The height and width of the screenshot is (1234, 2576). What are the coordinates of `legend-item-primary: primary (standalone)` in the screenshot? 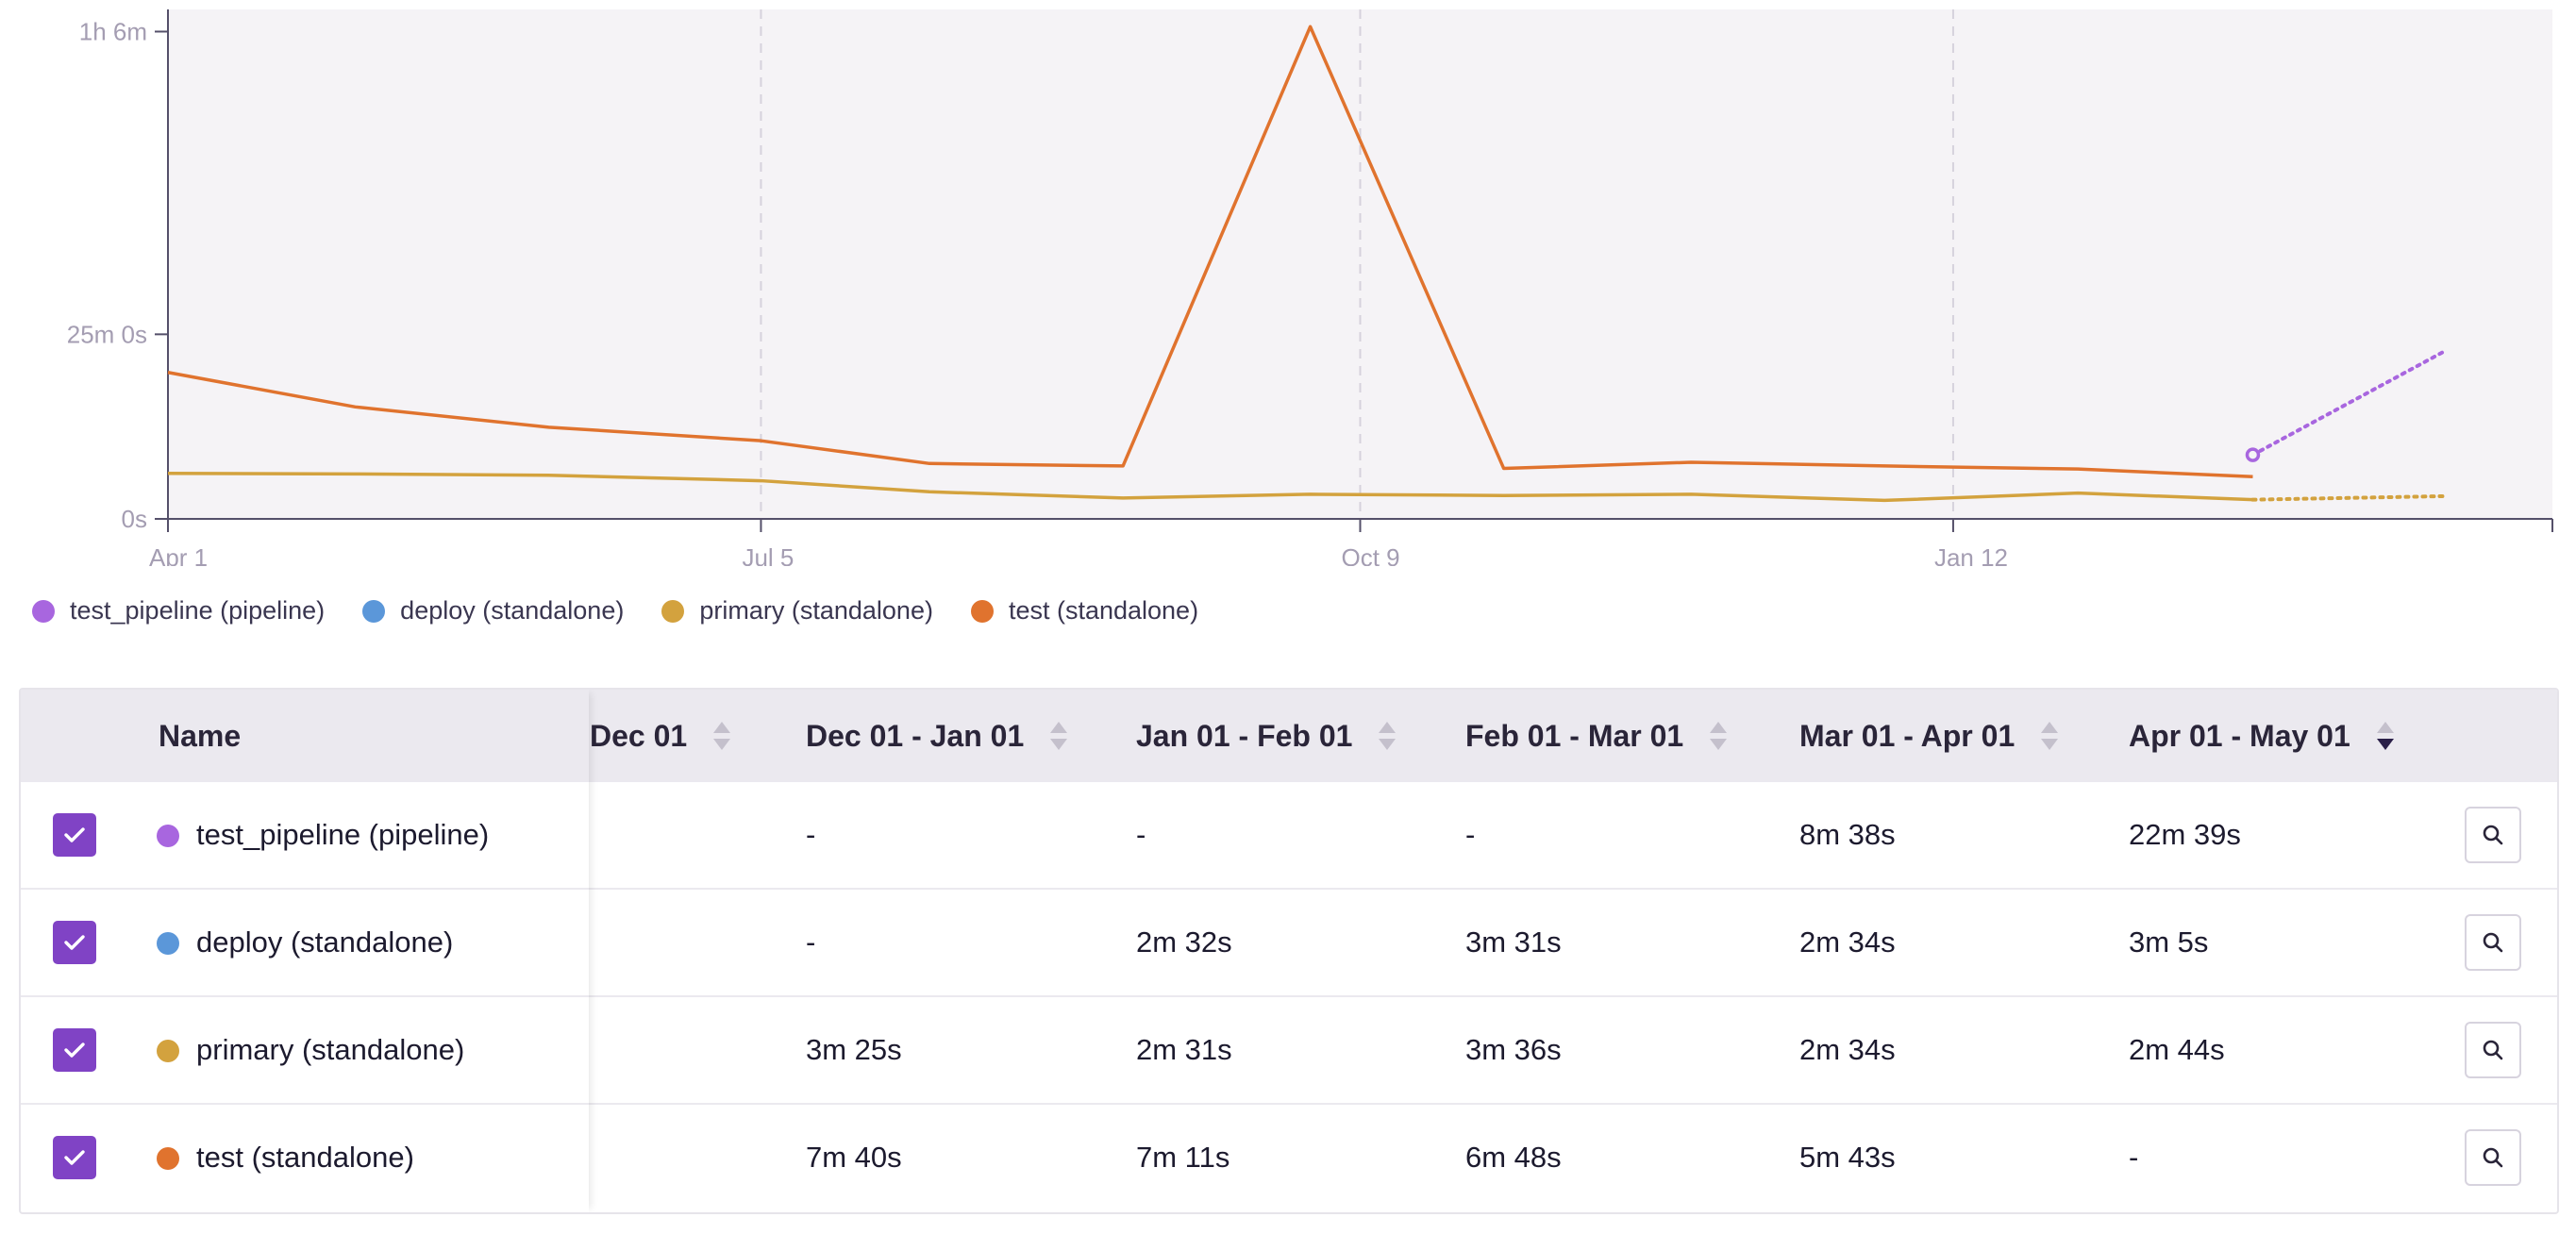 It's located at (797, 610).